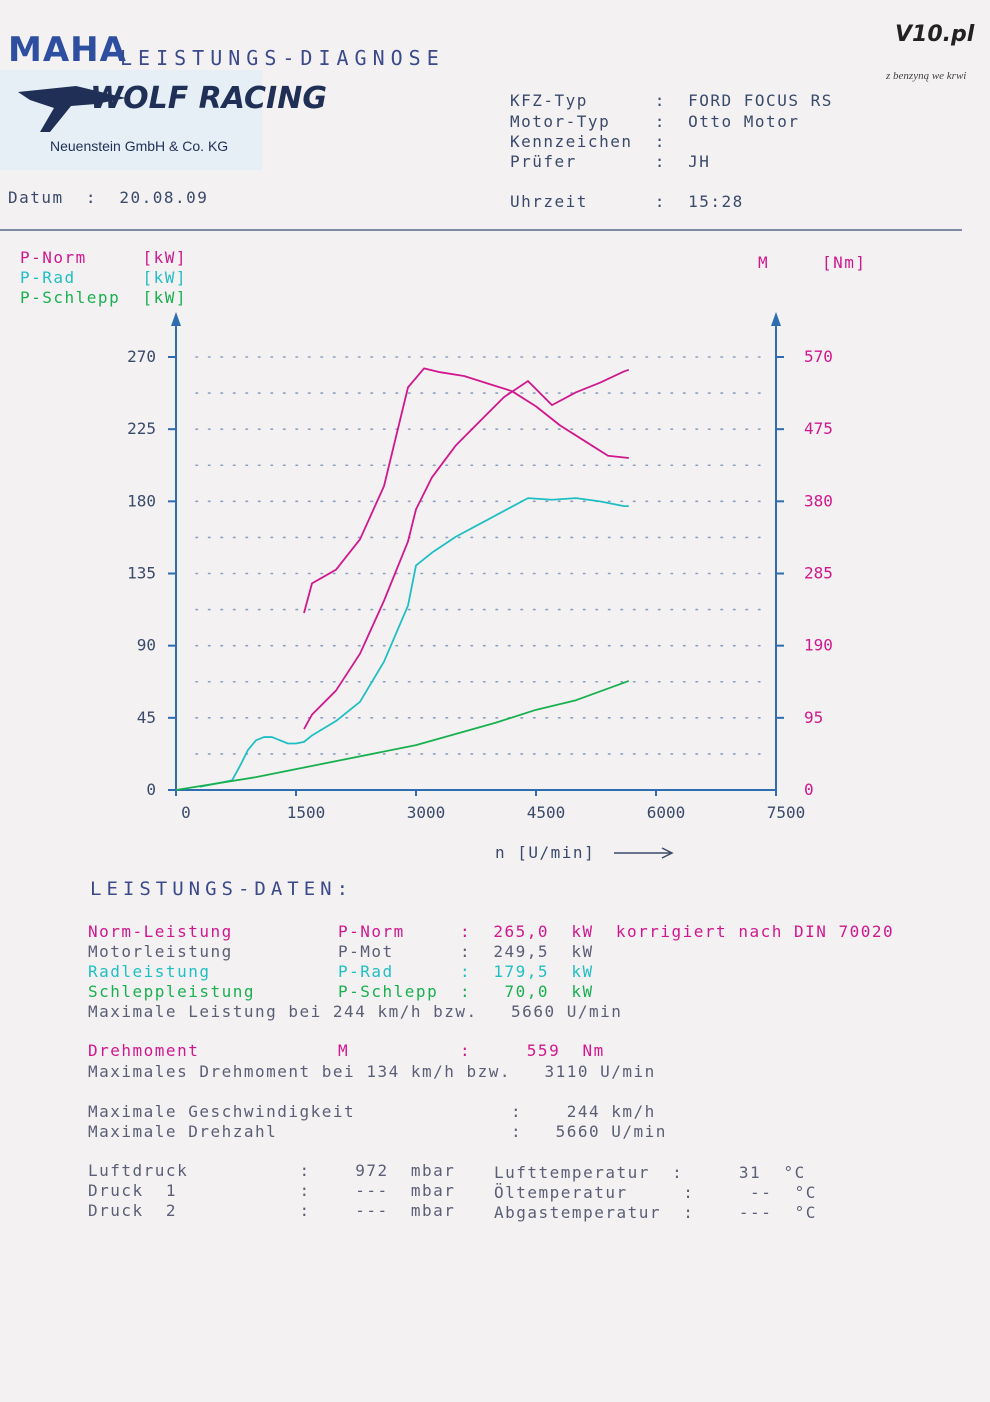 Image resolution: width=990 pixels, height=1402 pixels. I want to click on mot-value: : 249,5 kW, so click(527, 951).